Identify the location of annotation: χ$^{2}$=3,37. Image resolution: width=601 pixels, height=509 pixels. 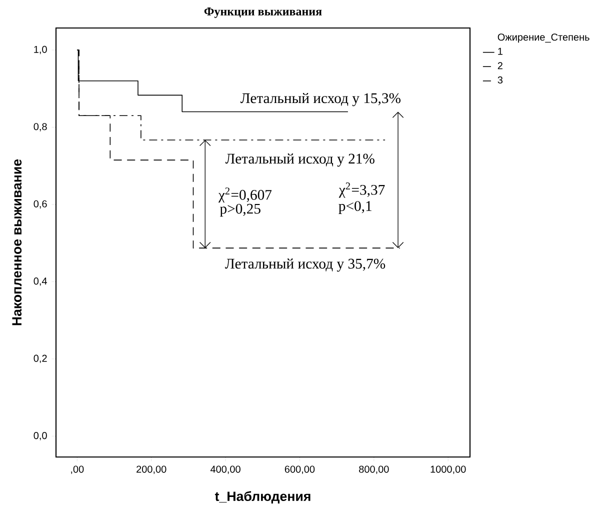
(361, 190).